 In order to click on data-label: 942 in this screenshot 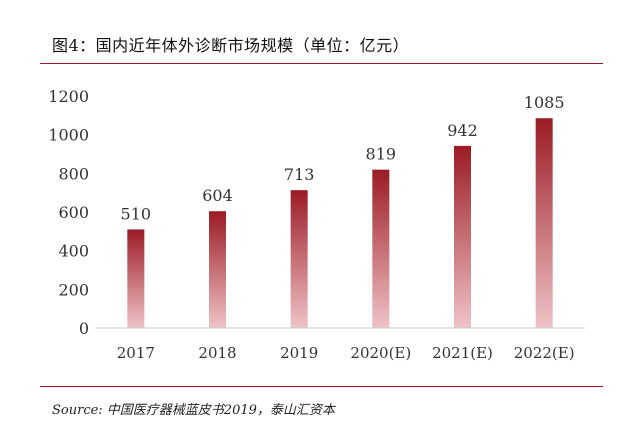, I will do `click(462, 130)`.